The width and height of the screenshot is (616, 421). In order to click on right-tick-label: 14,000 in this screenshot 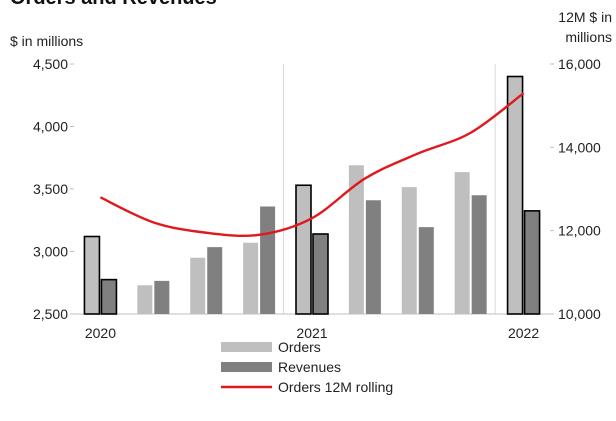, I will do `click(579, 147)`.